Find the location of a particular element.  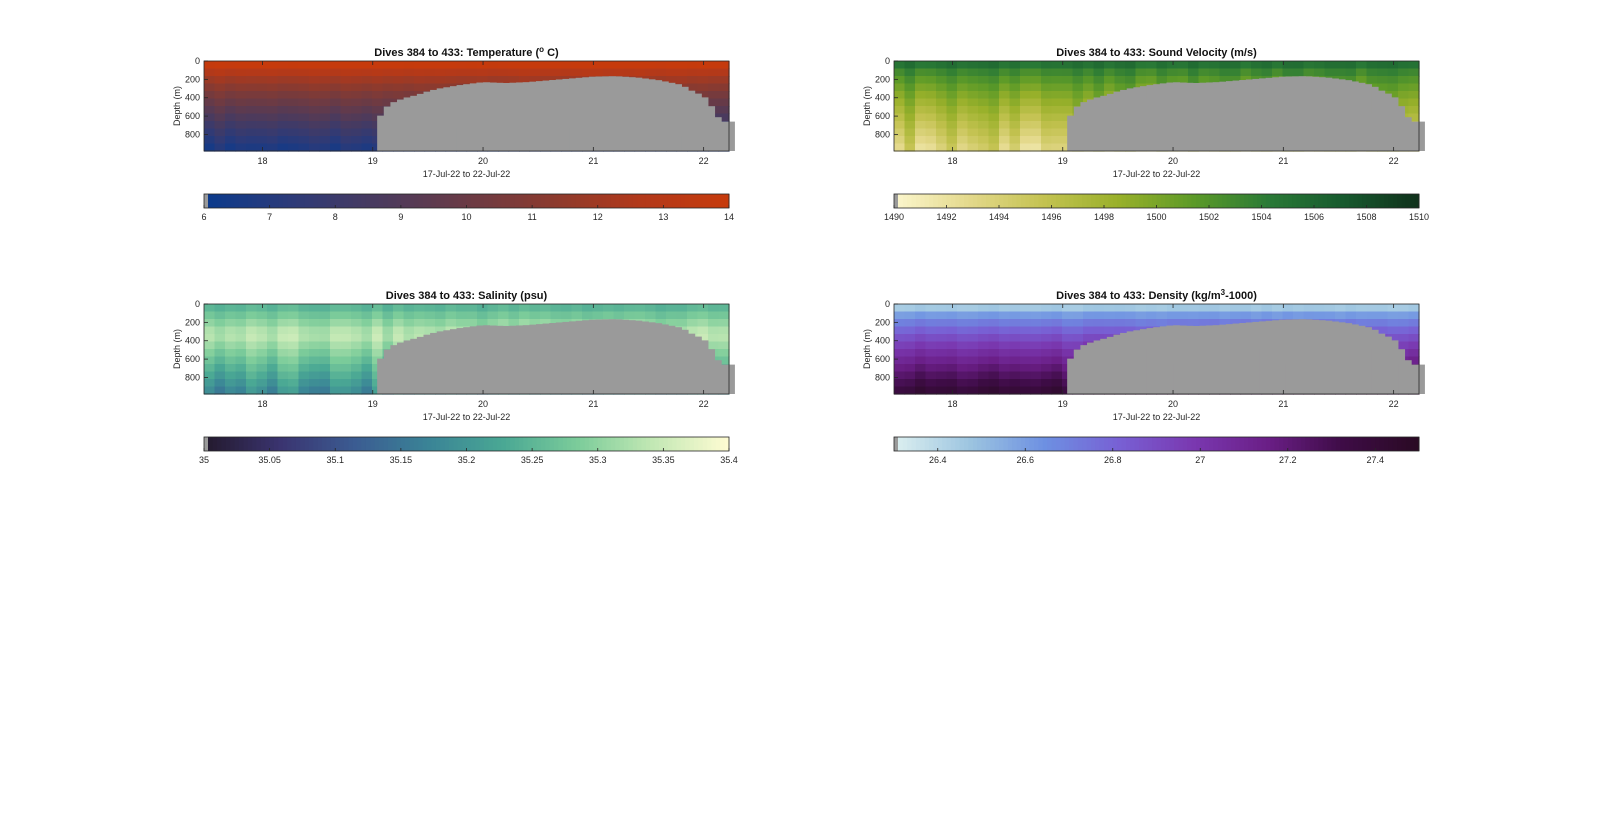

chart-title-text: Dives 384 to 433: Density (kg/m is located at coordinates (1138, 296).